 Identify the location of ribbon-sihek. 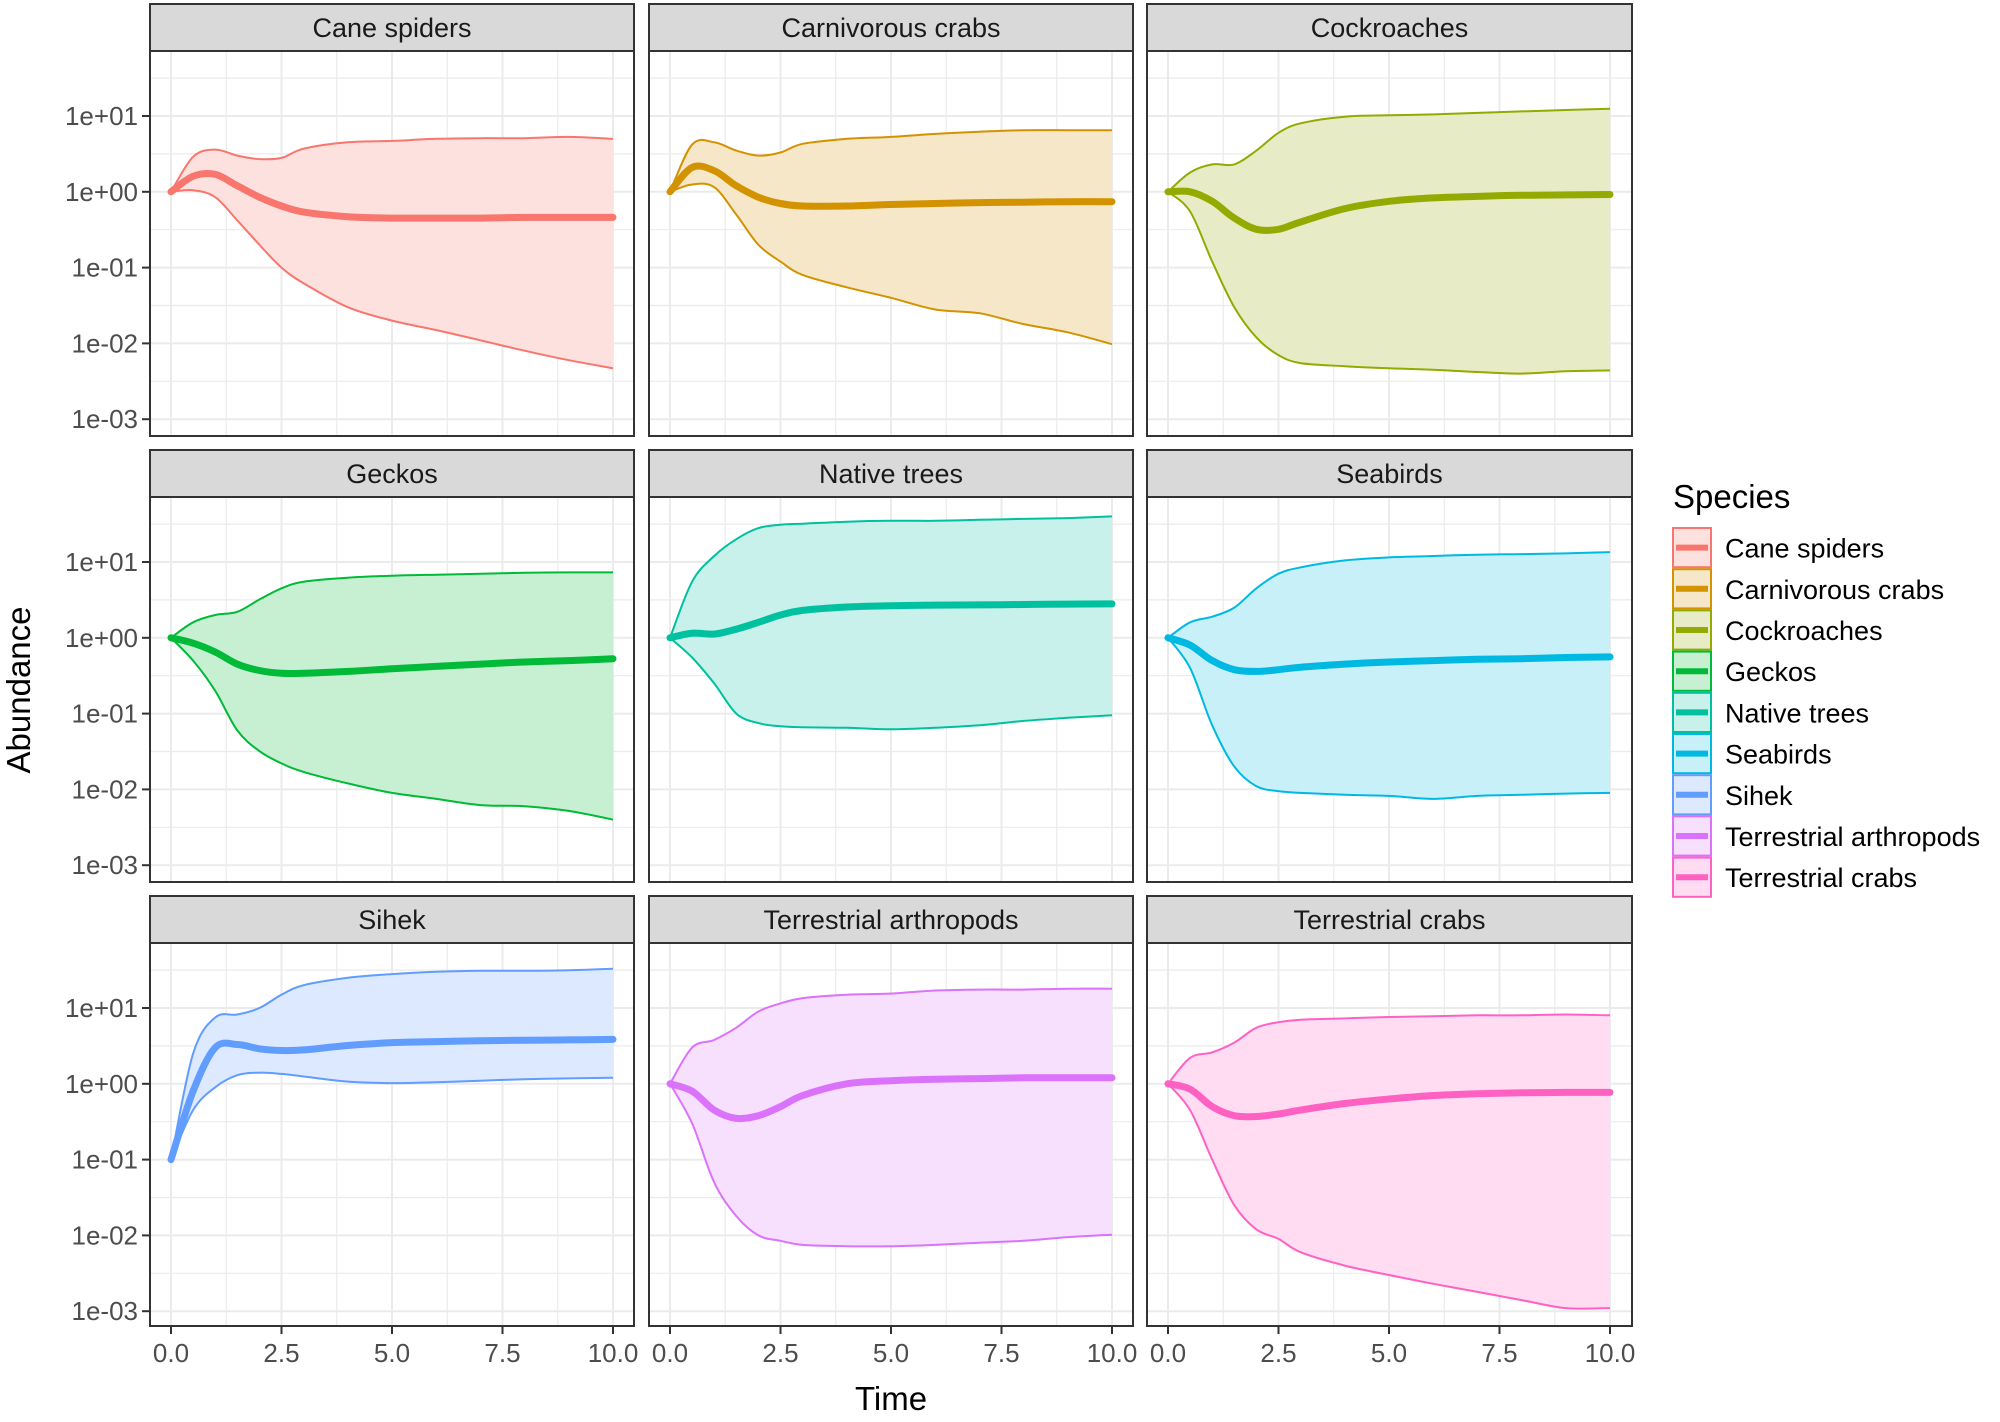
(392, 1064).